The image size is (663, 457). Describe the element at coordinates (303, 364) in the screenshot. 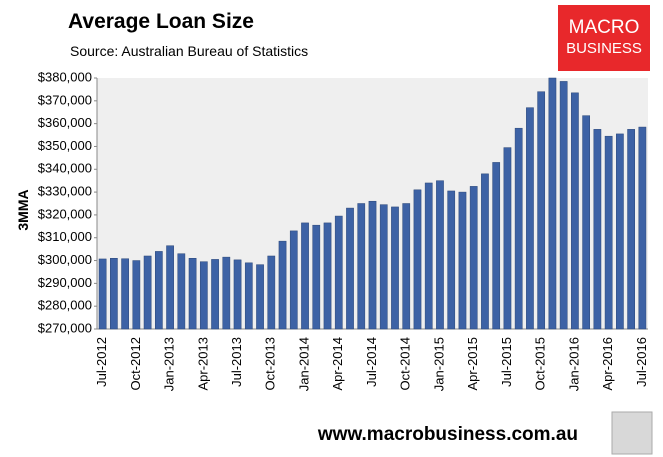

I see `x-tick-label: Jan-2014` at that location.